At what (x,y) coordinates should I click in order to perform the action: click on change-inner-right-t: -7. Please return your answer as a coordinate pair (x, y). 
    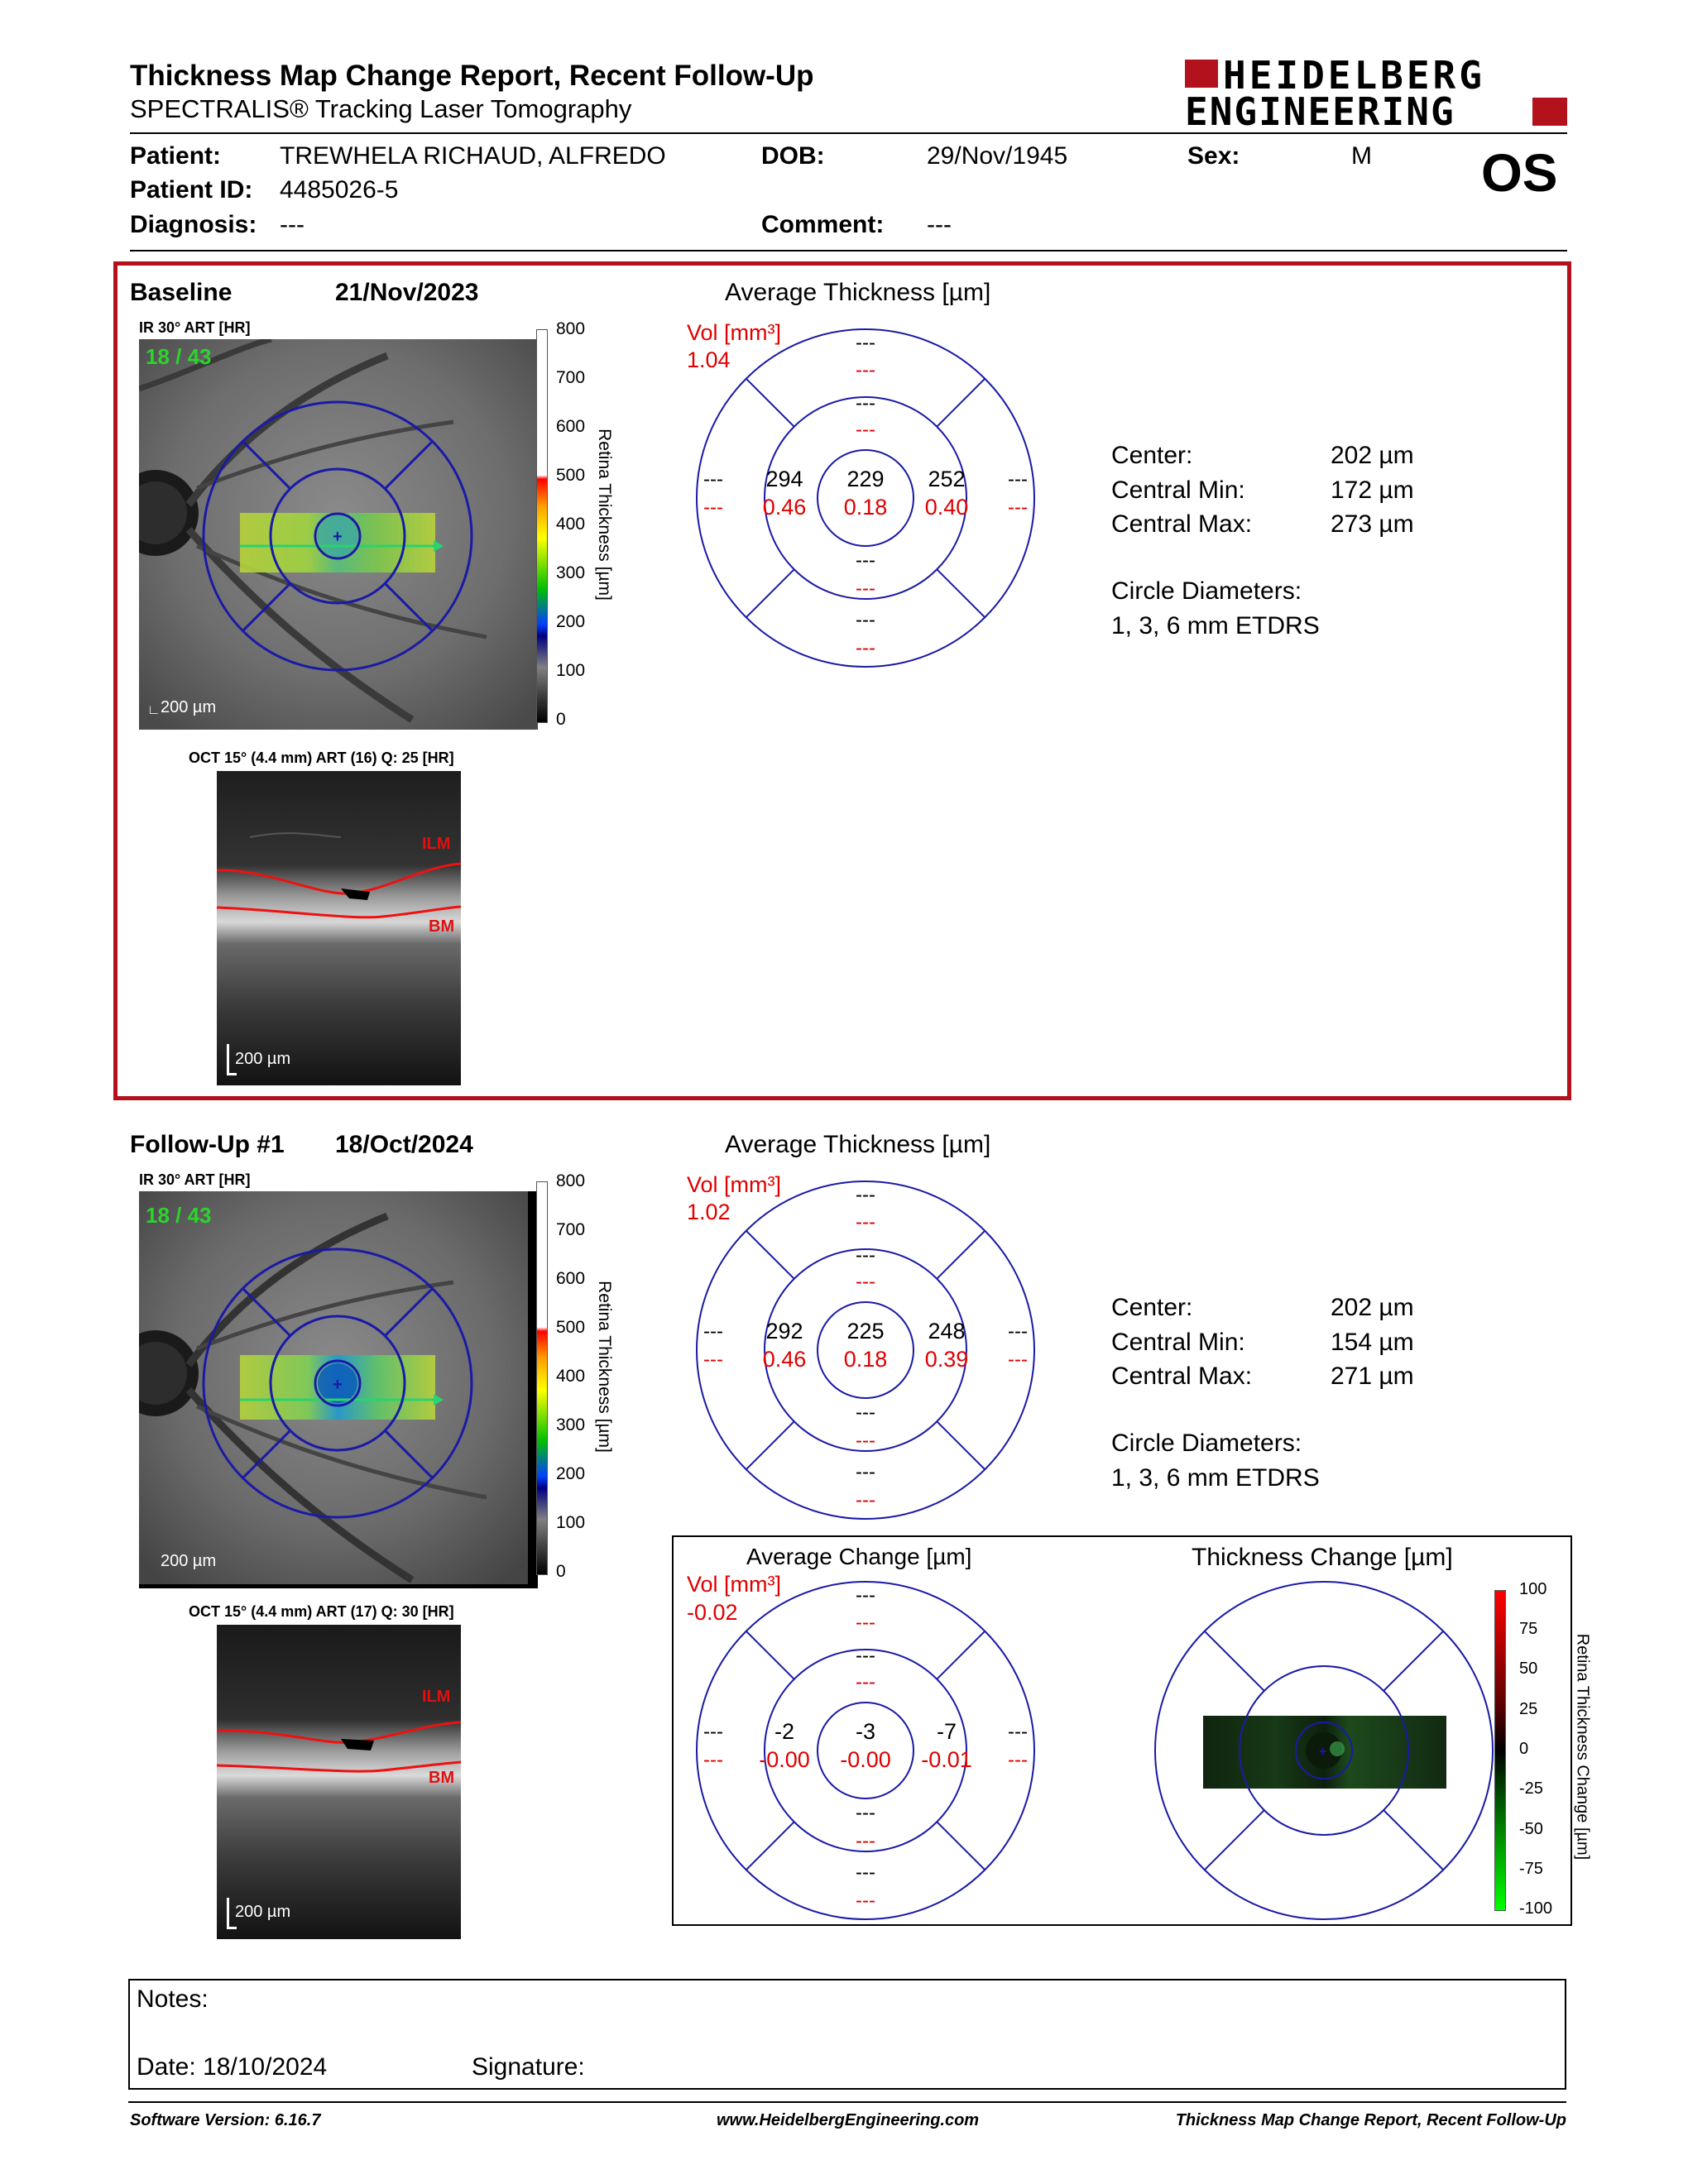
    Looking at the image, I should click on (946, 1731).